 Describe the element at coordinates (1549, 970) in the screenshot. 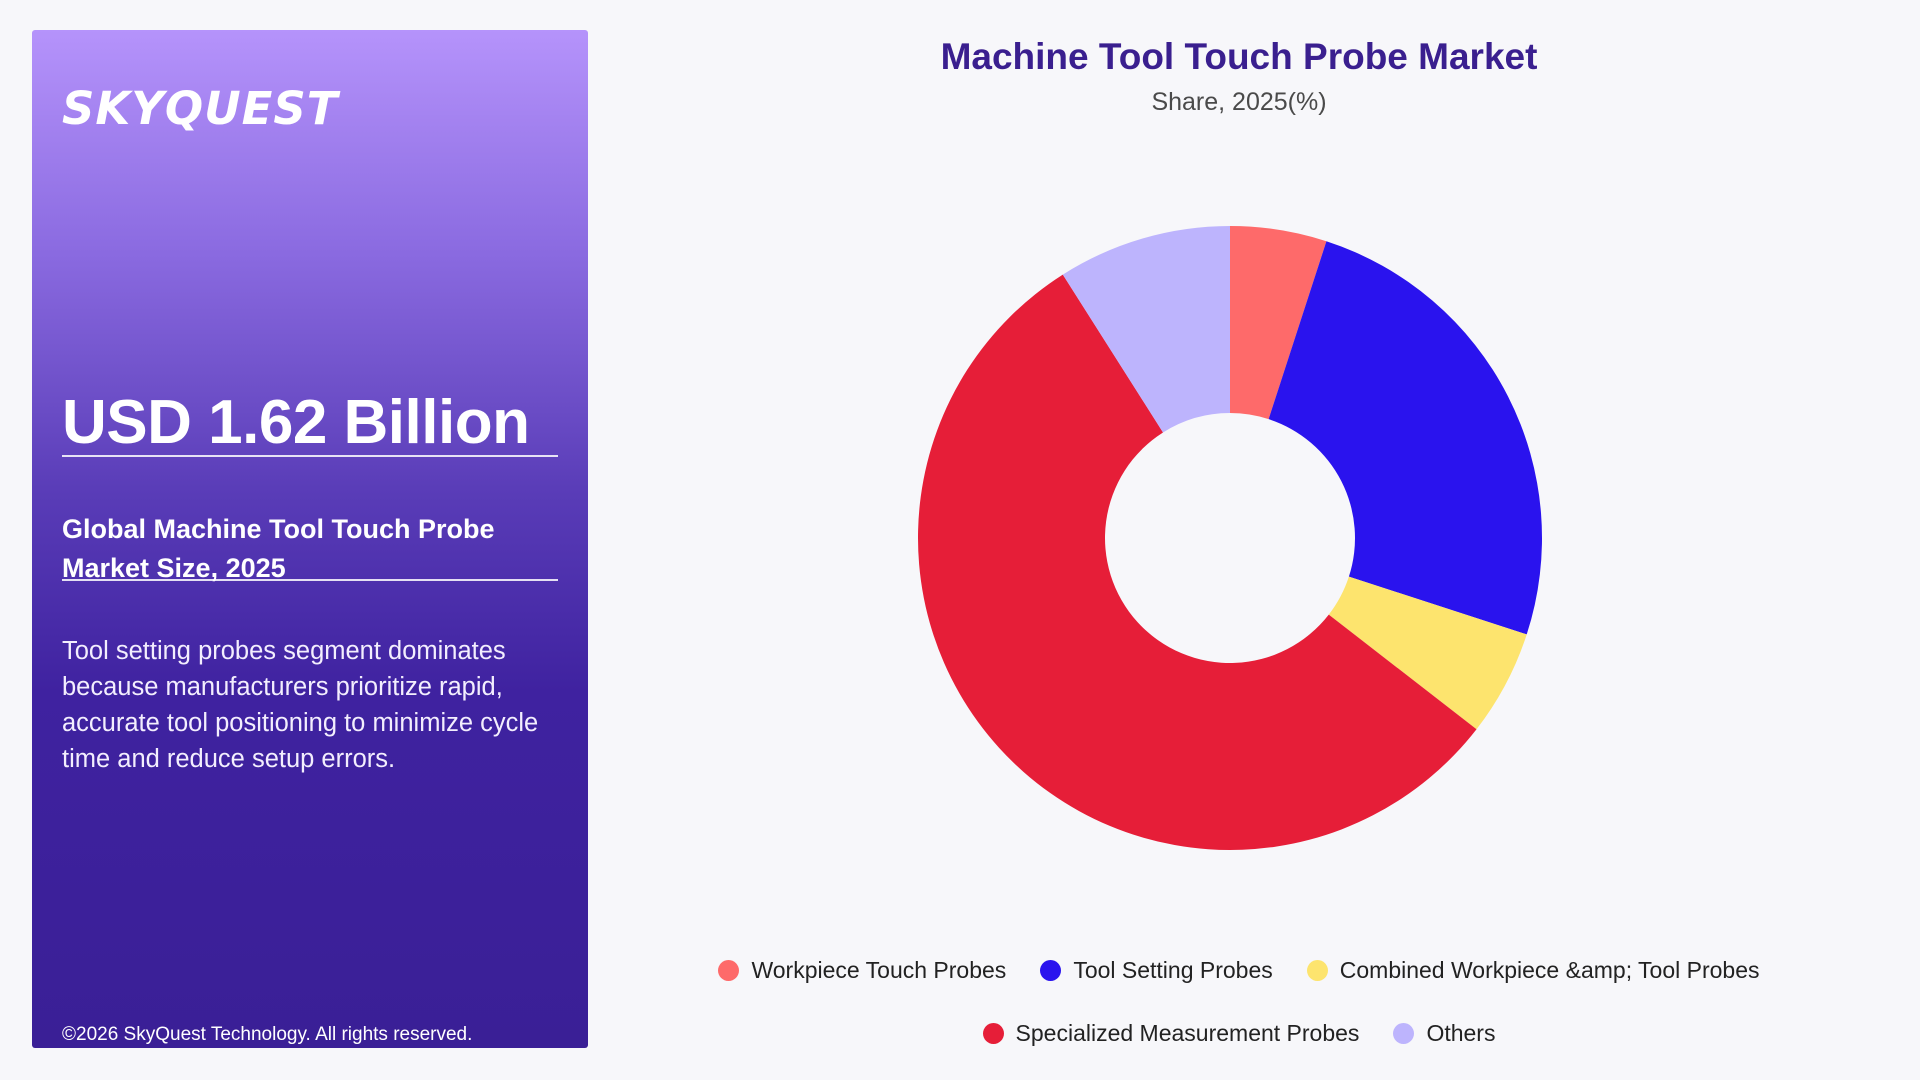

I see `legend-label: Combined Workpiece &amp; Tool Probes` at that location.